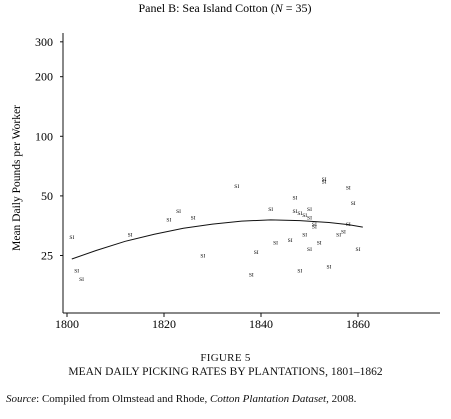  I want to click on source-end: , 2008., so click(341, 399).